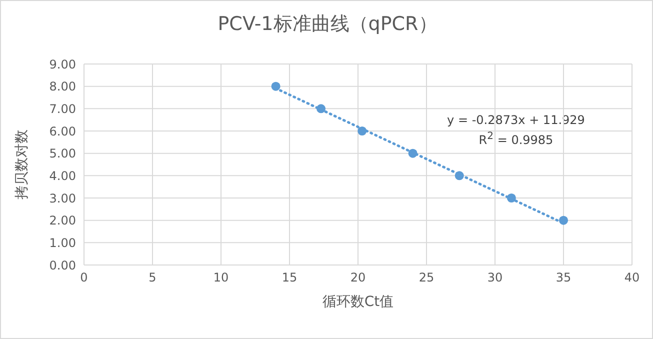 The width and height of the screenshot is (653, 339). I want to click on y-tick-label: 1.00, so click(62, 243).